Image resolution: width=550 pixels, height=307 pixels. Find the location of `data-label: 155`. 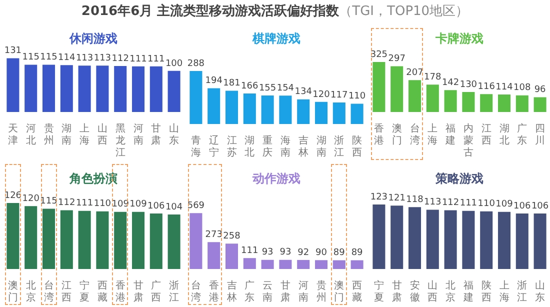

data-label: 155 is located at coordinates (267, 88).